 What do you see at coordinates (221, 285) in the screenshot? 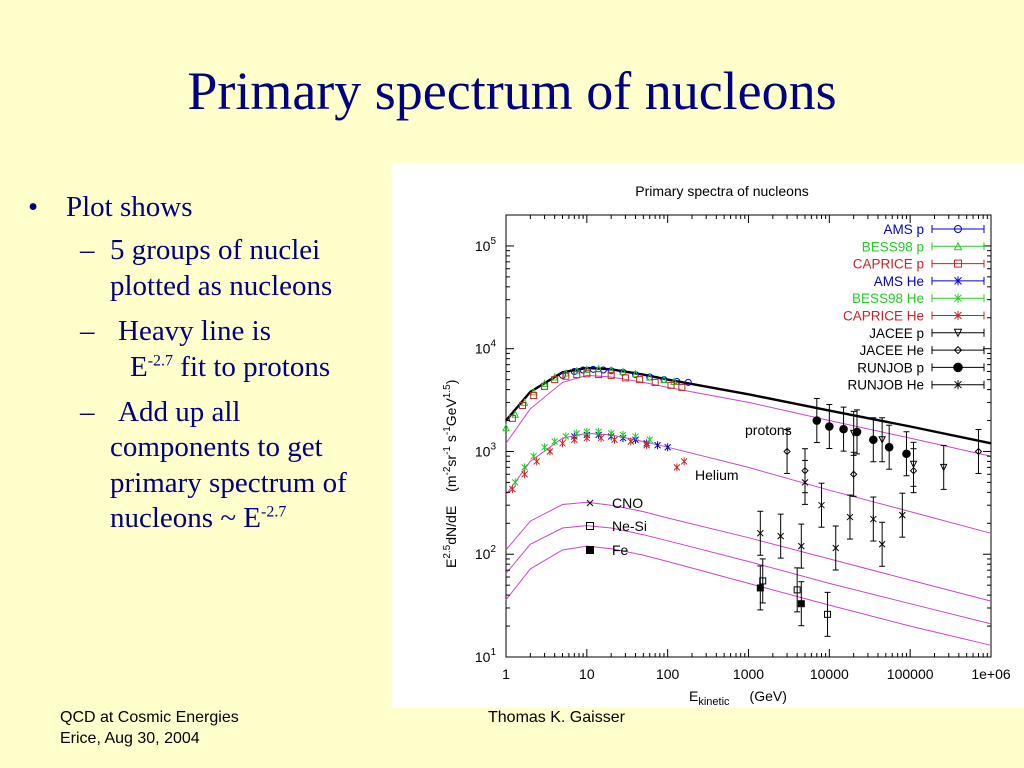
I see `bullet-item-1-line-2: plotted as nucleons` at bounding box center [221, 285].